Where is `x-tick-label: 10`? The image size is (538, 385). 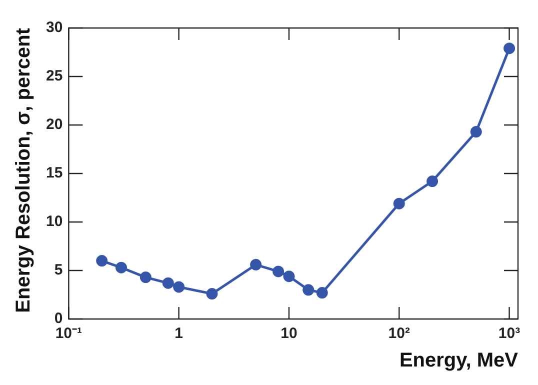 x-tick-label: 10 is located at coordinates (289, 333).